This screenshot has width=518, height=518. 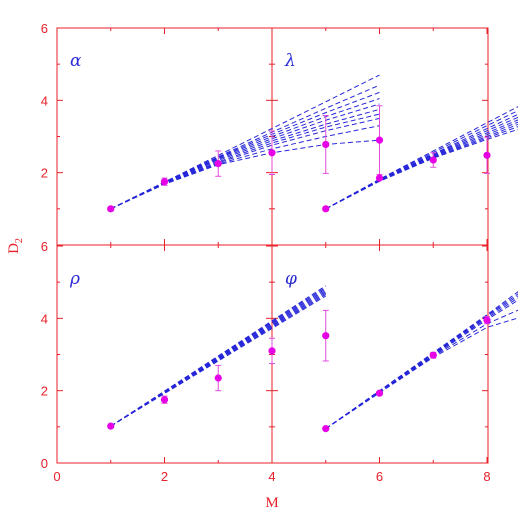 I want to click on panel-label: ρ, so click(x=74, y=279).